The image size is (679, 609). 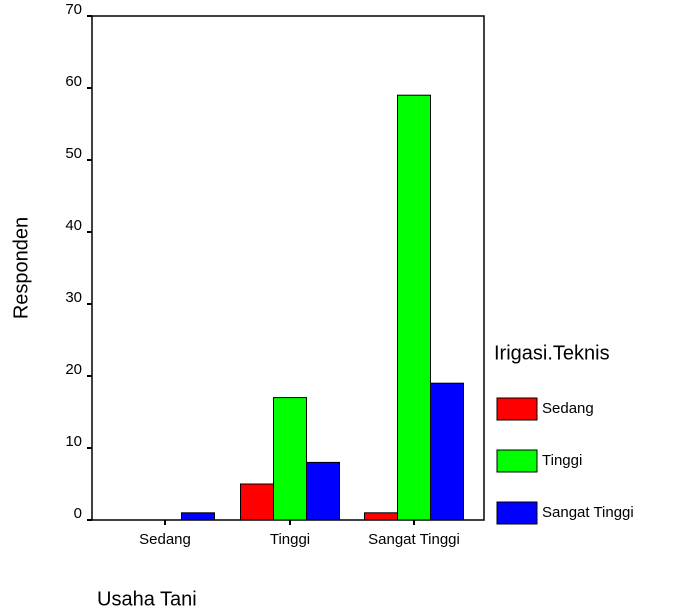 What do you see at coordinates (165, 539) in the screenshot?
I see `x-tick-label: Sedang` at bounding box center [165, 539].